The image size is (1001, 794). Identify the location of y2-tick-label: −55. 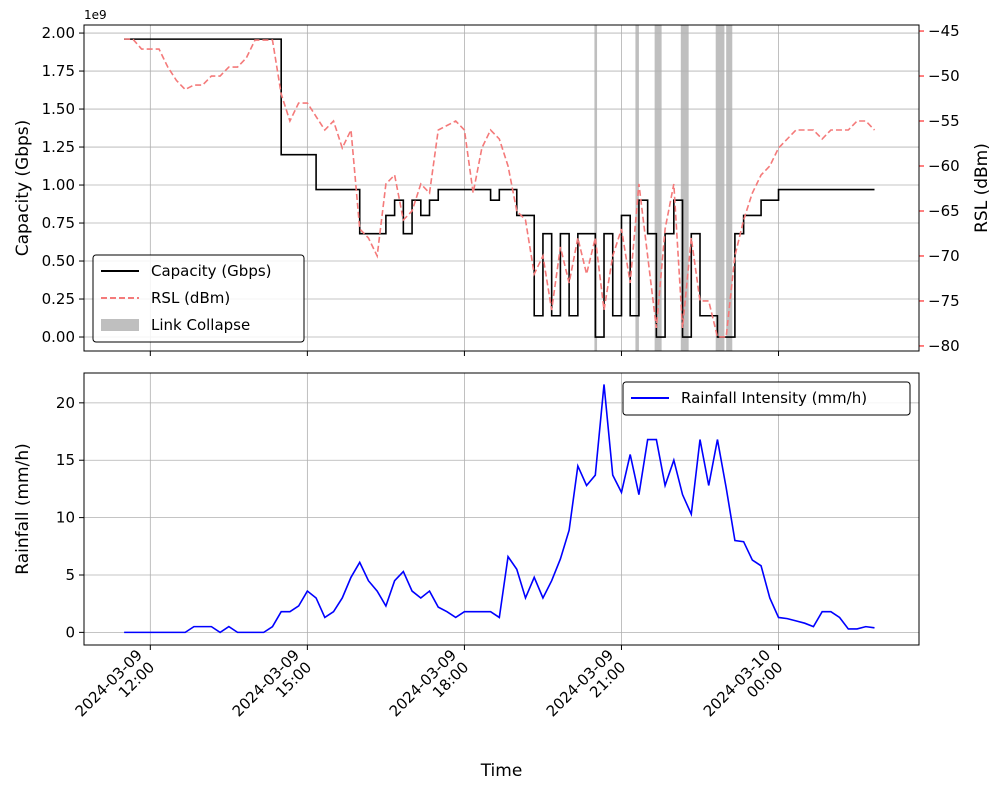
(944, 121).